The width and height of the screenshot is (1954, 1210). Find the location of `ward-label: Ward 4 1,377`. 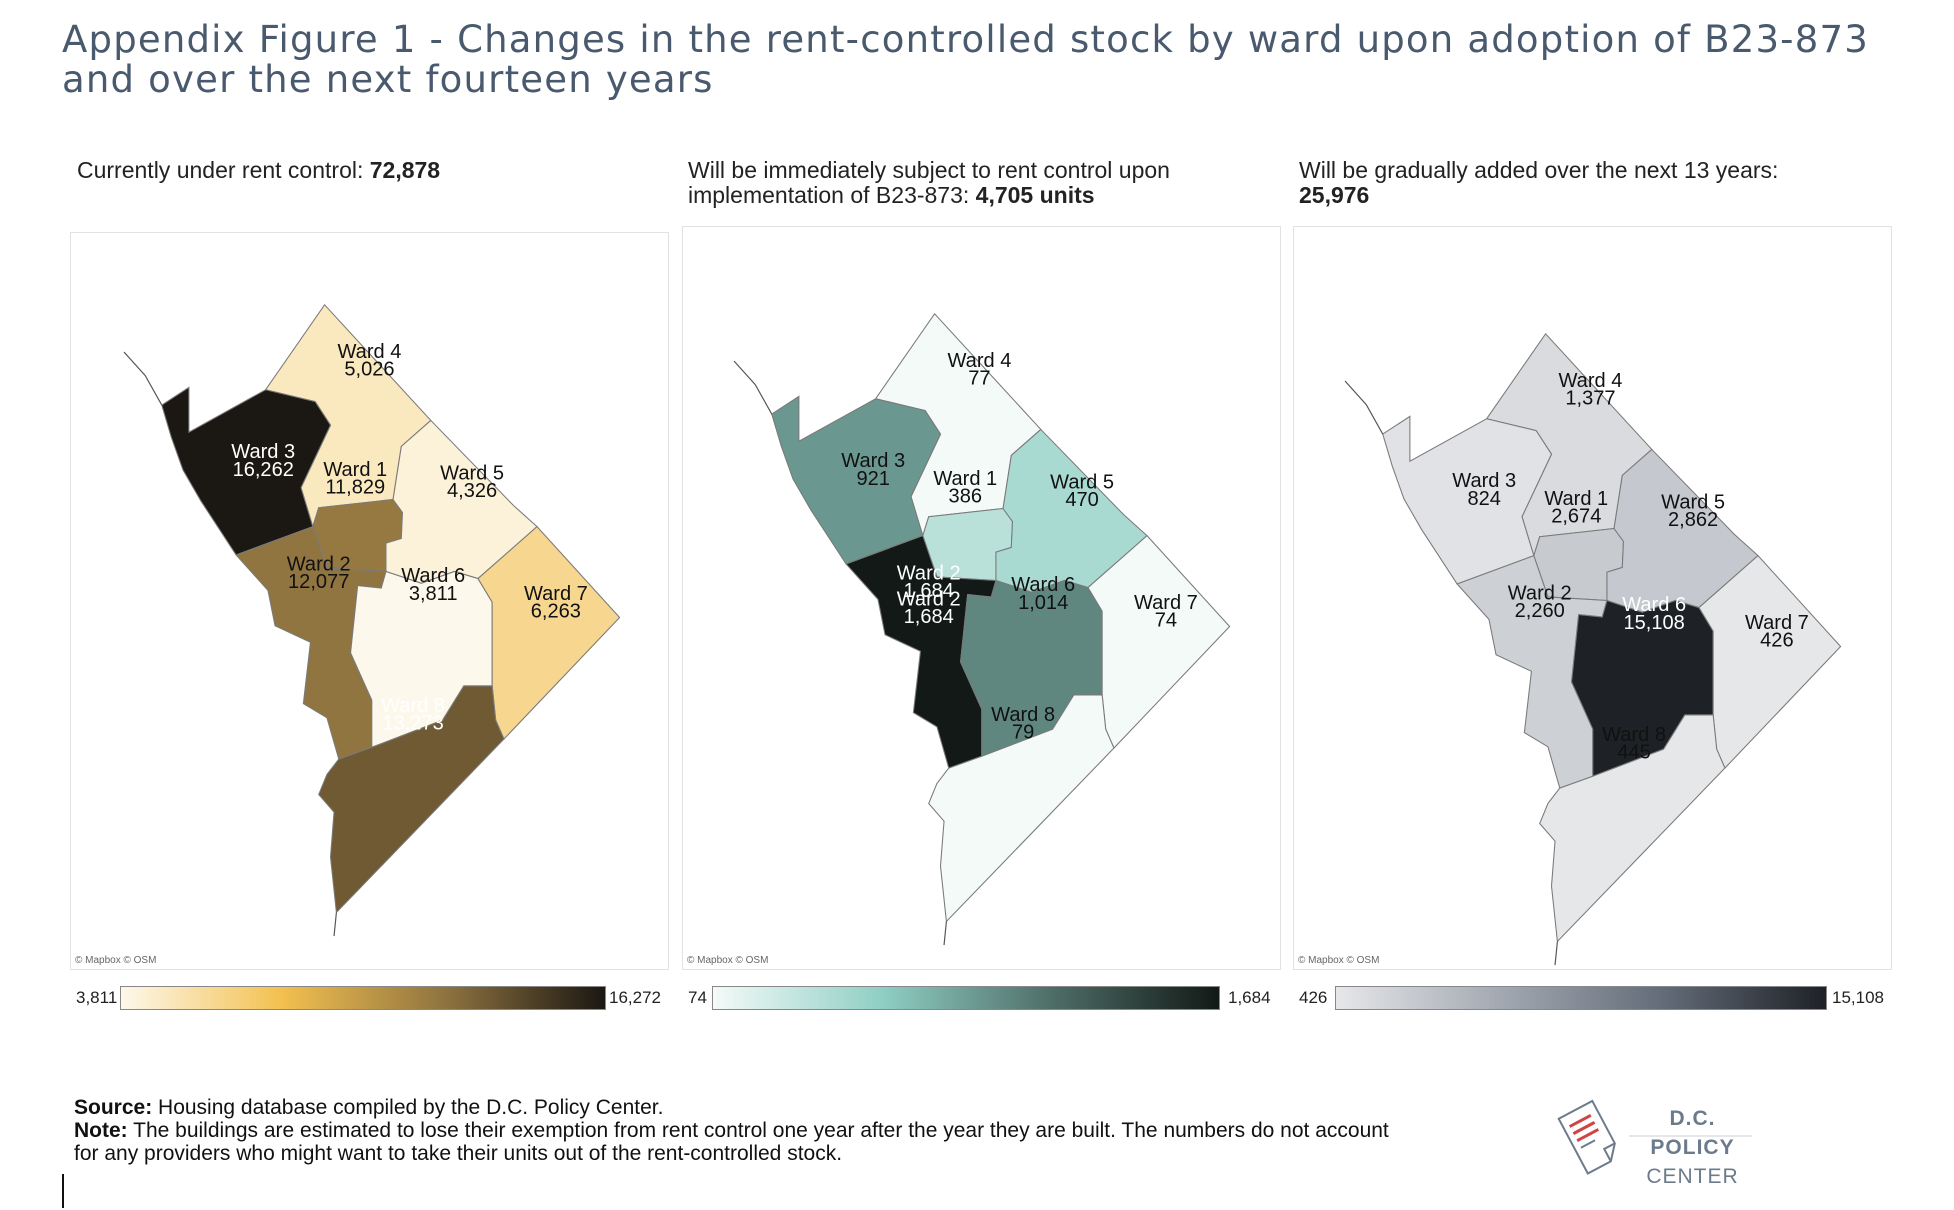

ward-label: Ward 4 1,377 is located at coordinates (1591, 390).